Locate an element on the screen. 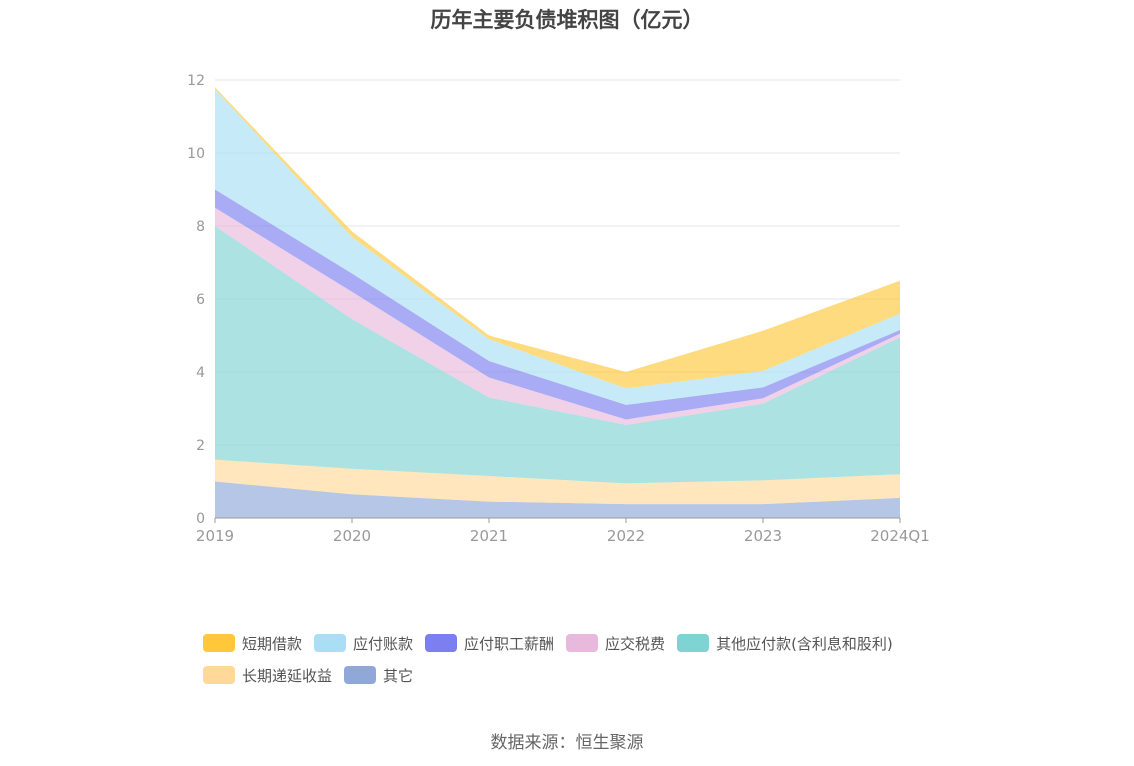 The image size is (1134, 766). legend-label: 长期递延收益 is located at coordinates (287, 675).